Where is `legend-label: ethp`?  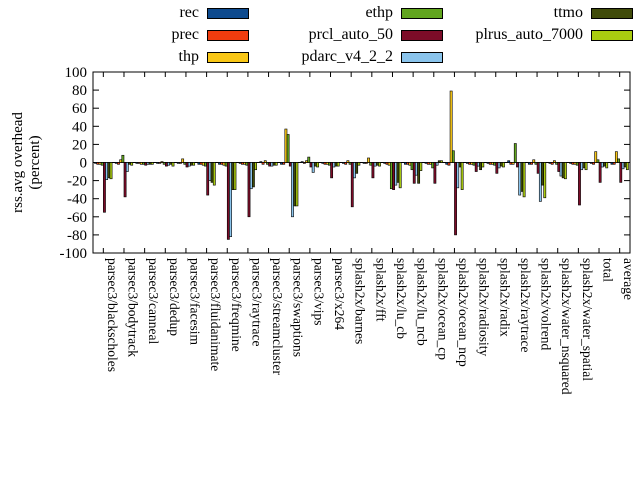 legend-label: ethp is located at coordinates (379, 12).